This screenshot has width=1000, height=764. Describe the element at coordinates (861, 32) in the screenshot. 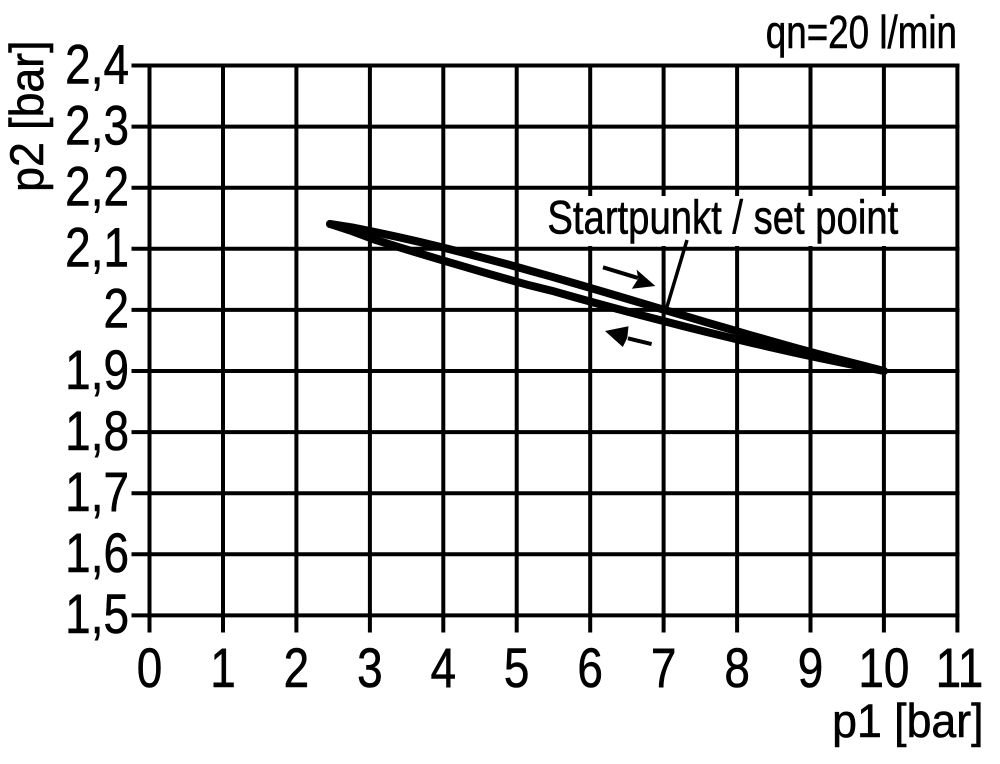

I see `svg-text: qn=20 l/min` at that location.